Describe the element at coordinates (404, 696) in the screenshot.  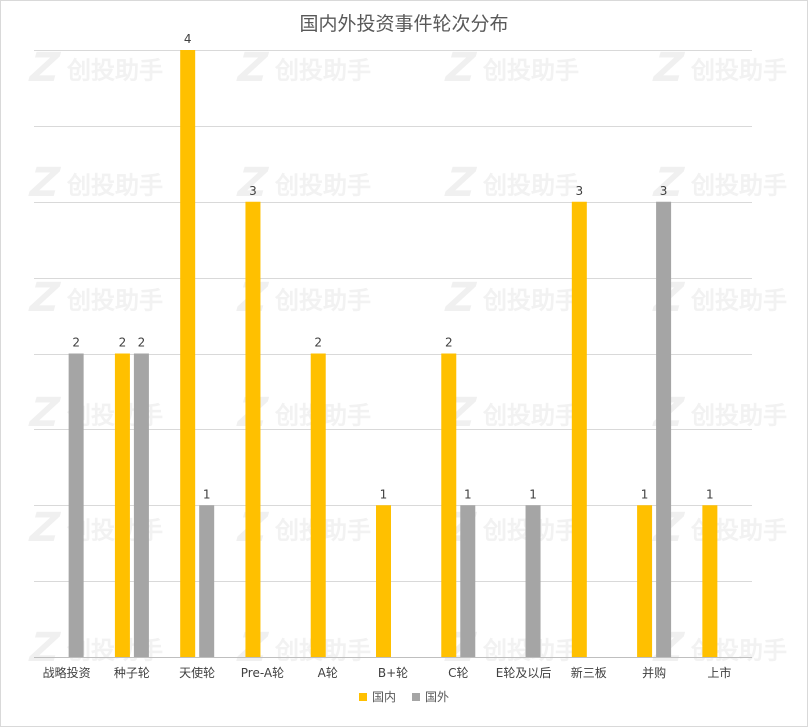
I see `legend: 国内 国外` at that location.